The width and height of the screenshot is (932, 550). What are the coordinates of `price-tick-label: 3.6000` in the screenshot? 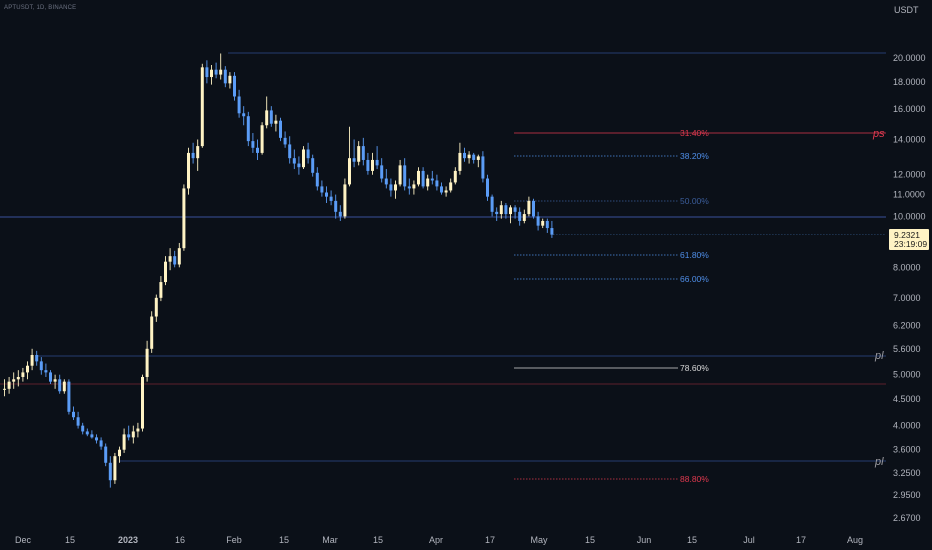 It's located at (907, 450).